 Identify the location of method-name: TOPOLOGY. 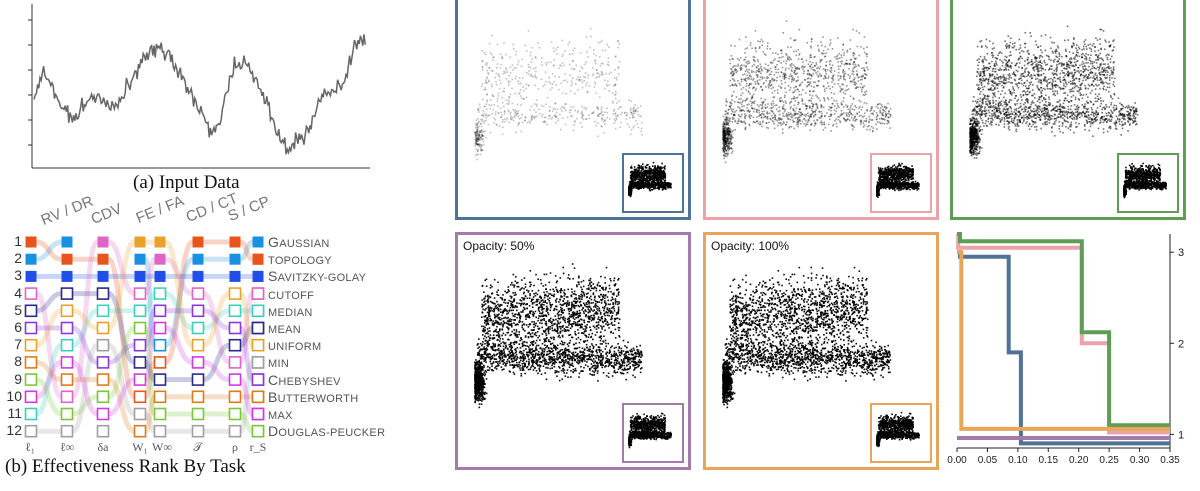
(300, 259).